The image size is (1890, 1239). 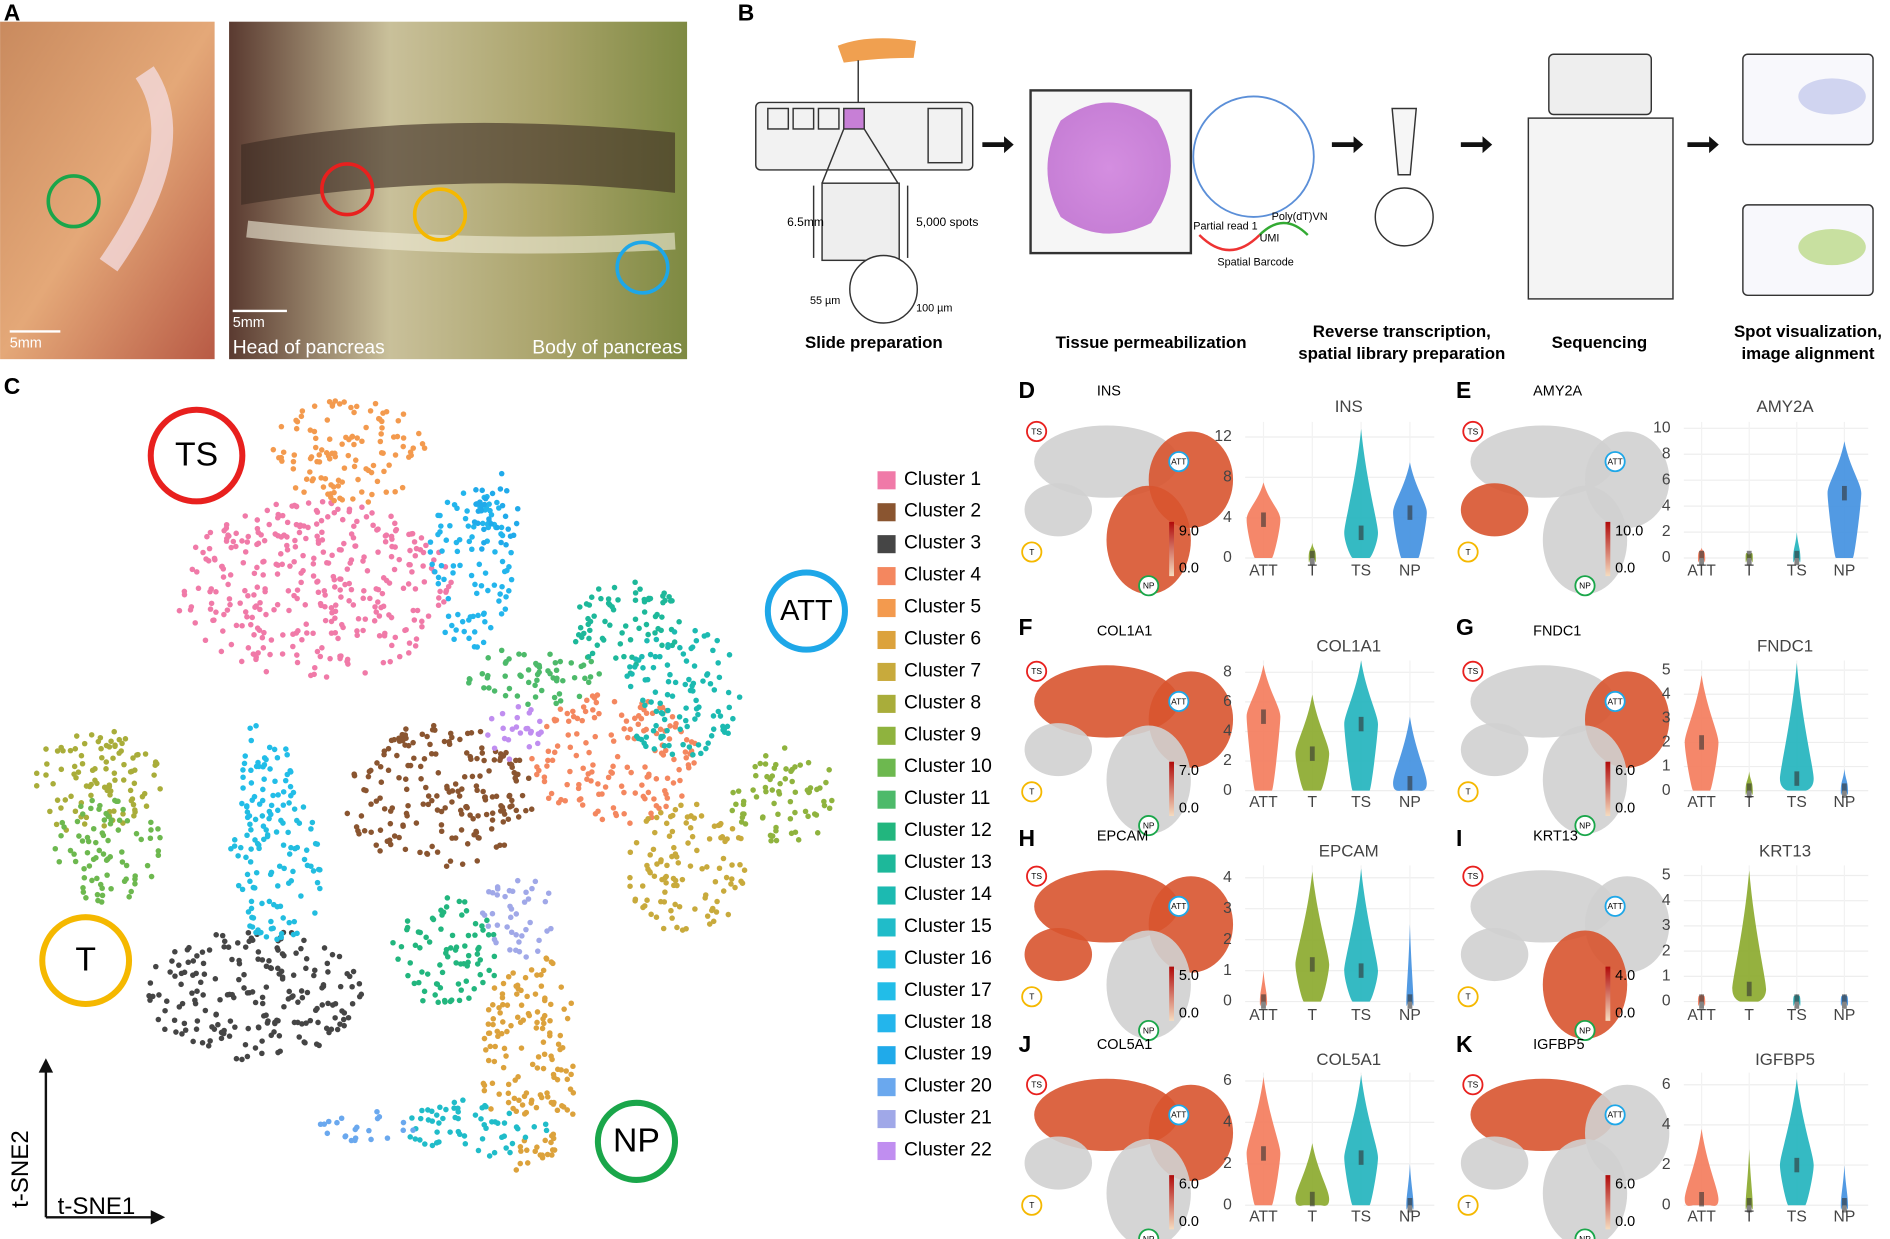 I want to click on mini-region-label: NP, so click(x=1585, y=1030).